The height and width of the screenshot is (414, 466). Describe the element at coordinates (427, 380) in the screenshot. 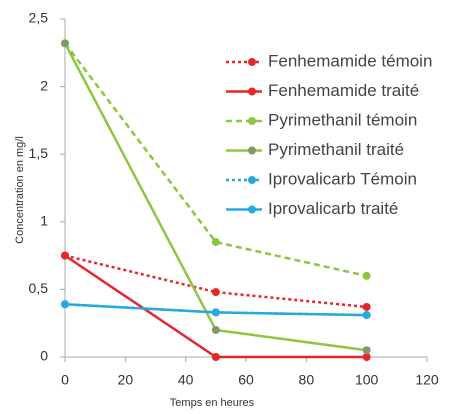

I see `x-tick-label: 120` at that location.